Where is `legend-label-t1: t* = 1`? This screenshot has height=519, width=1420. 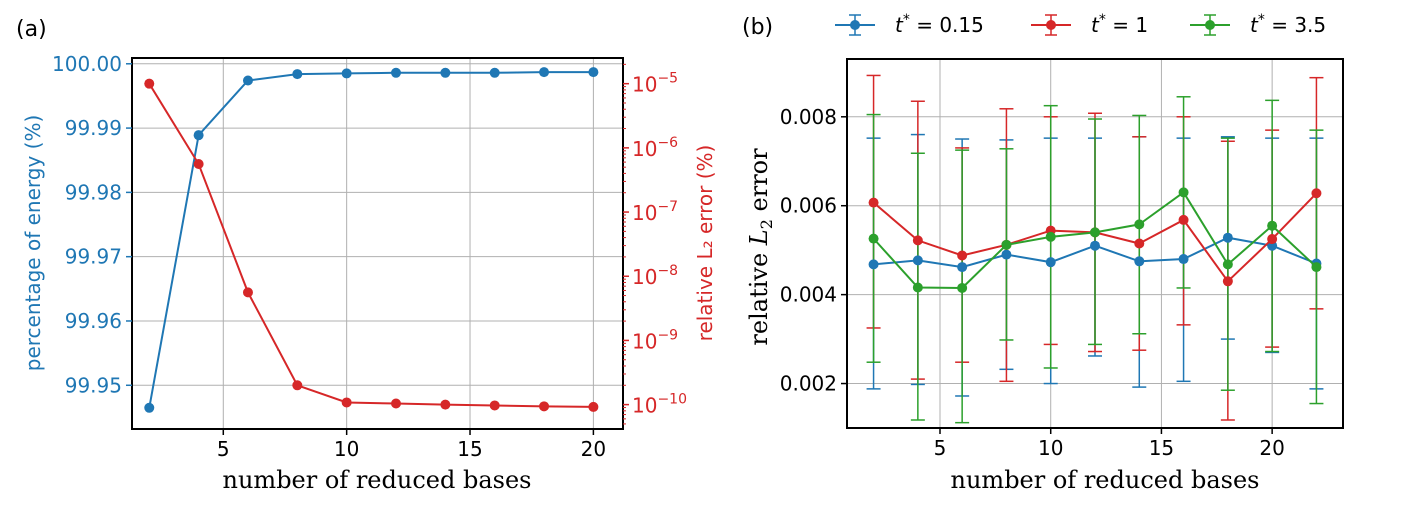 legend-label-t1: t* = 1 is located at coordinates (1119, 24).